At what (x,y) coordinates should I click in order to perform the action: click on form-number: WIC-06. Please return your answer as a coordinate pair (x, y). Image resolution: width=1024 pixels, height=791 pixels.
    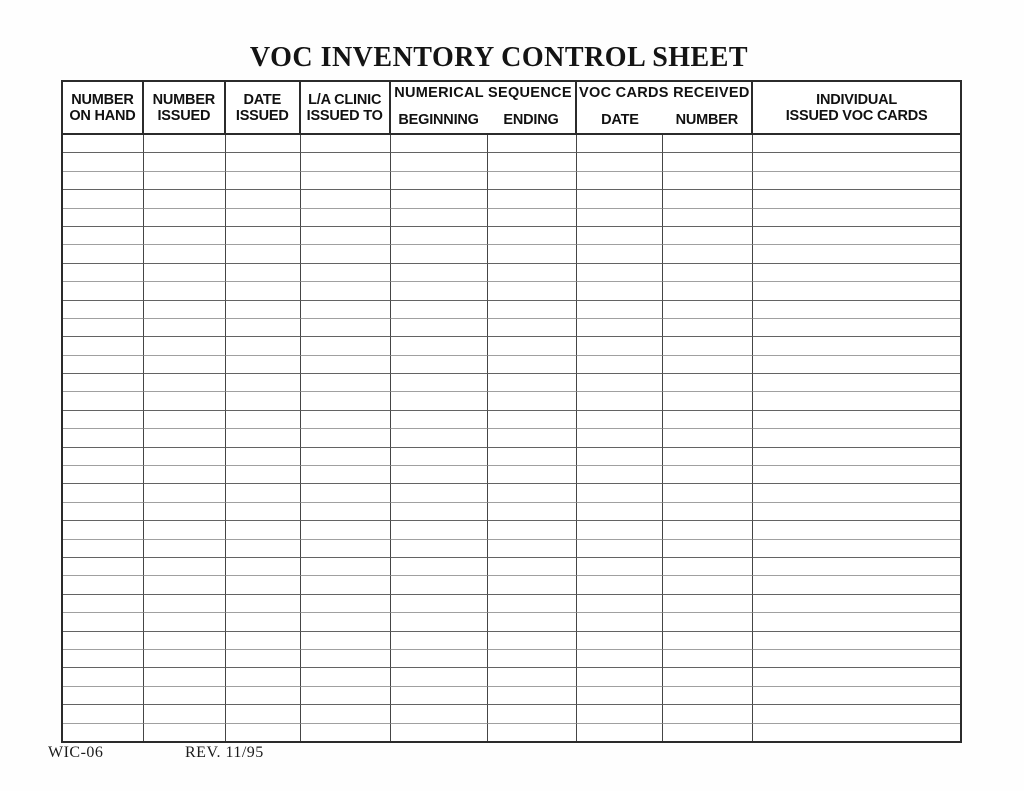
    Looking at the image, I should click on (76, 752).